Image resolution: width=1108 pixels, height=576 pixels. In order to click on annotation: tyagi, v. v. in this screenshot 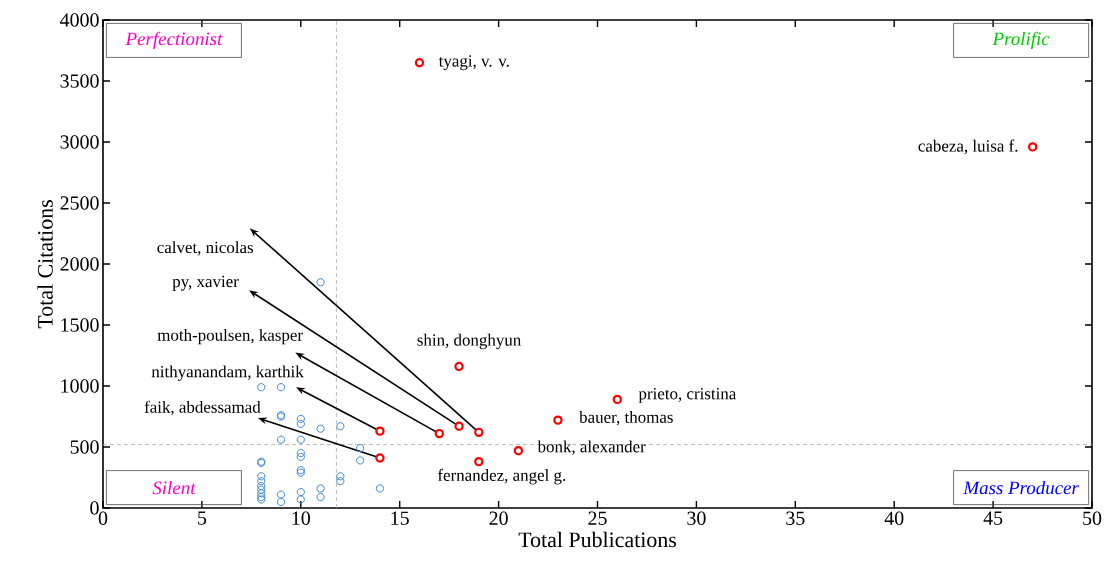, I will do `click(473, 63)`.